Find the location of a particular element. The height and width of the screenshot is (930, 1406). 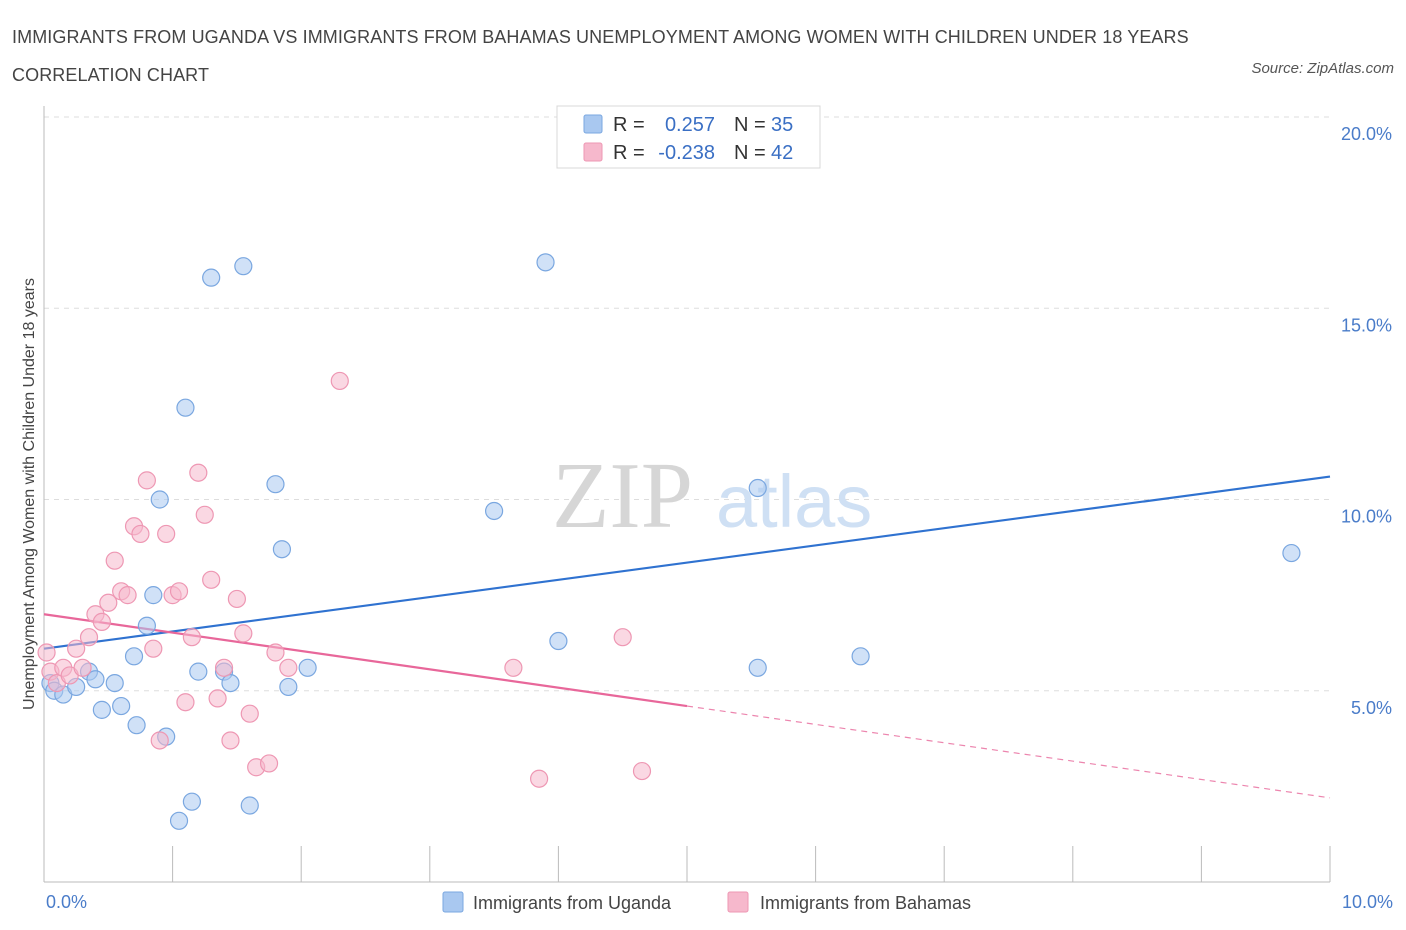

trend-line-bahamas-dashed is located at coordinates (1008, 752).